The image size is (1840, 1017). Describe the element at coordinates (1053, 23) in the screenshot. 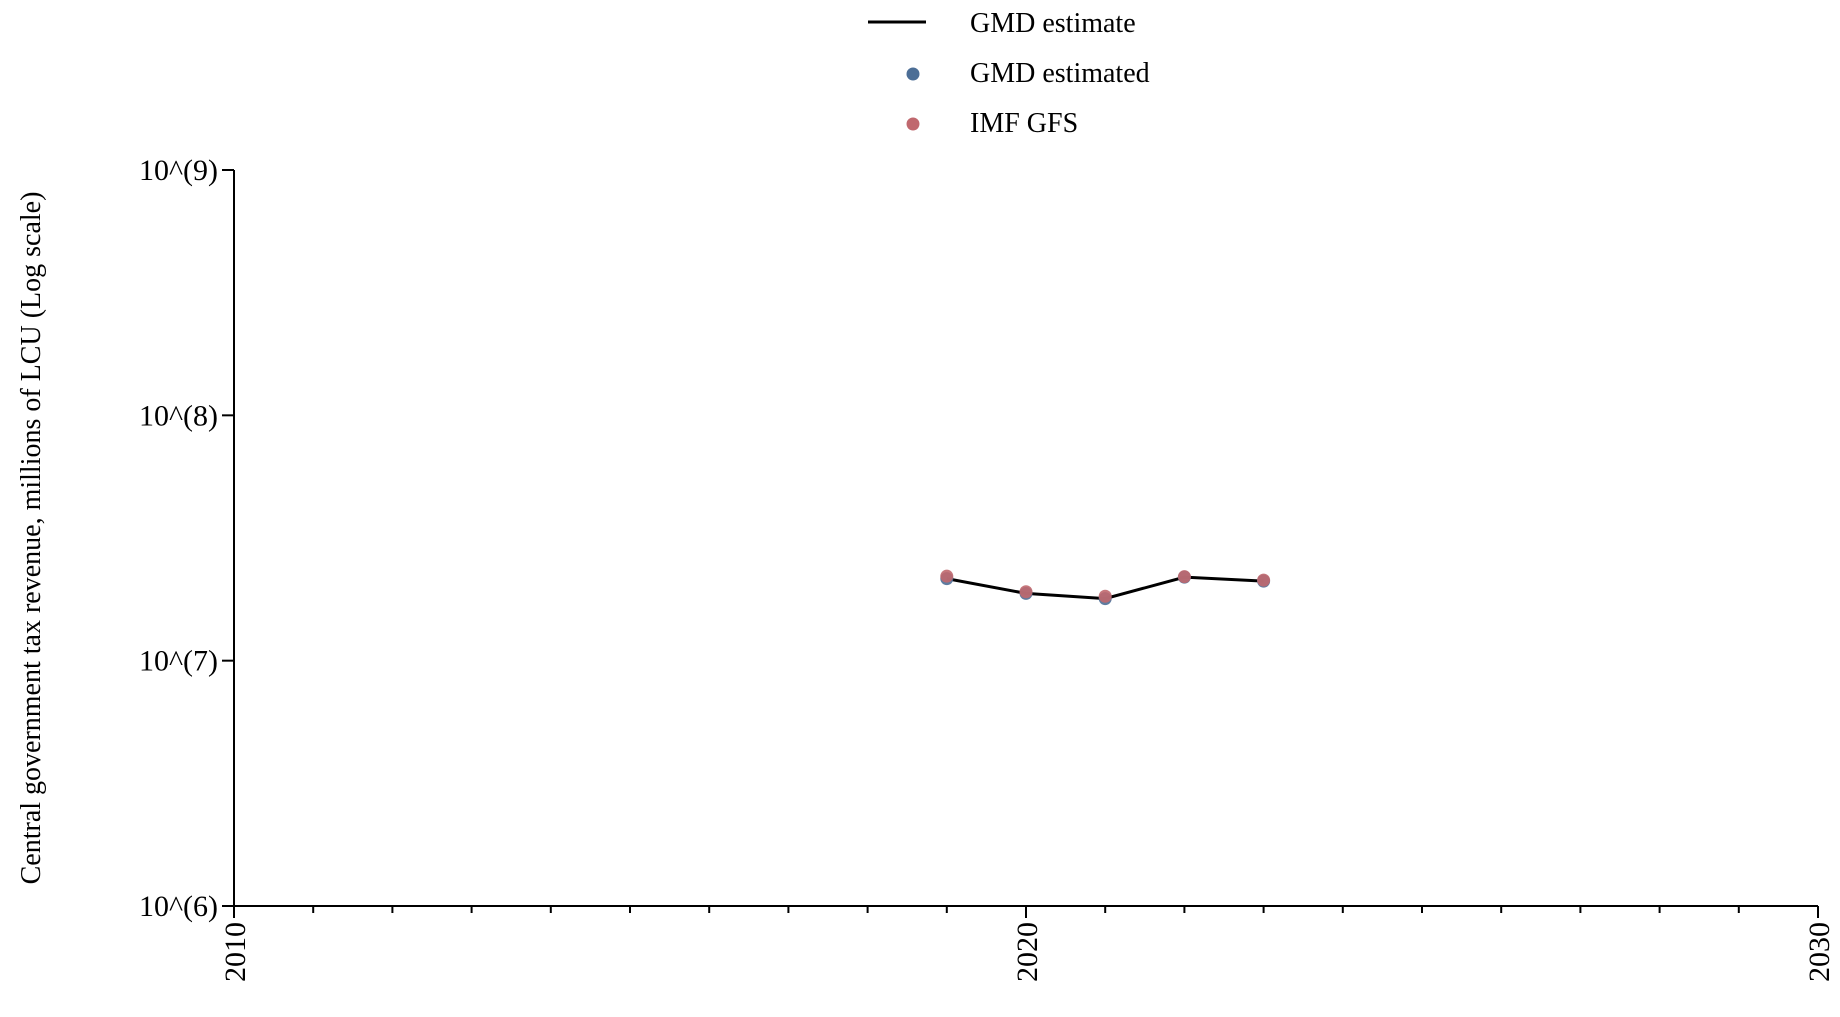

I see `legend-entry-label: GMD estimate` at that location.